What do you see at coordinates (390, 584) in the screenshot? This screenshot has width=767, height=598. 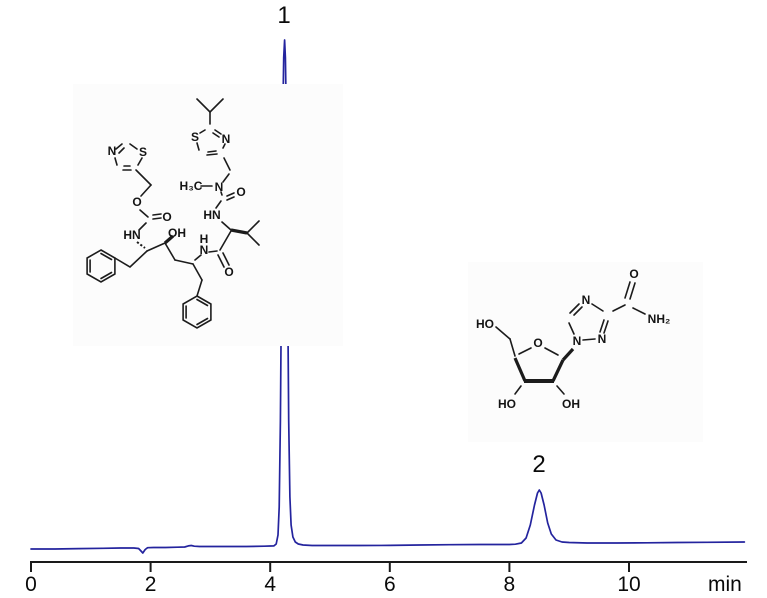 I see `x-tick-label: 6` at bounding box center [390, 584].